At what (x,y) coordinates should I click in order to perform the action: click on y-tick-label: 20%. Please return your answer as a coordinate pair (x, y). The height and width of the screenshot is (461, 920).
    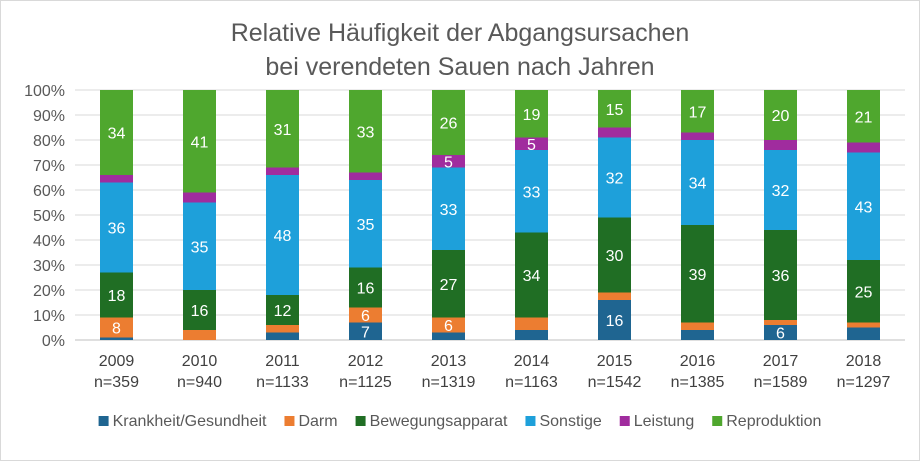
    Looking at the image, I should click on (49, 291).